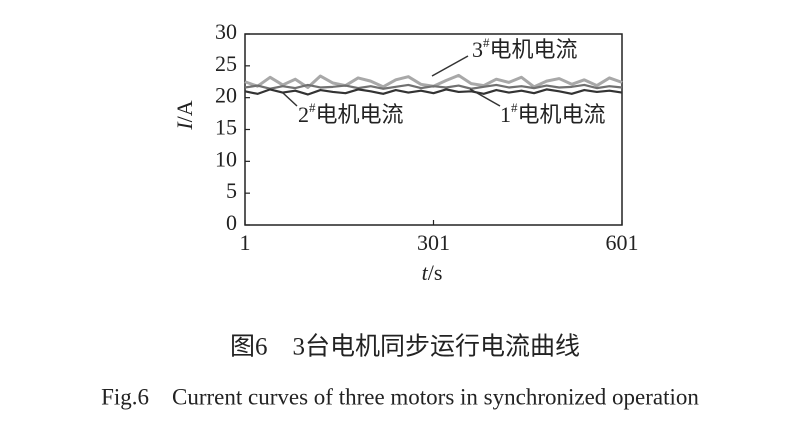 This screenshot has width=800, height=423. What do you see at coordinates (245, 242) in the screenshot?
I see `x-tick-label: 1` at bounding box center [245, 242].